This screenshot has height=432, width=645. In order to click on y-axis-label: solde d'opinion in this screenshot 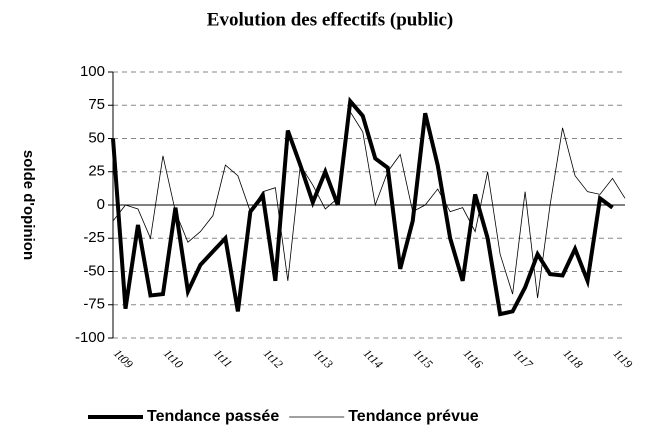, I will do `click(28, 205)`.